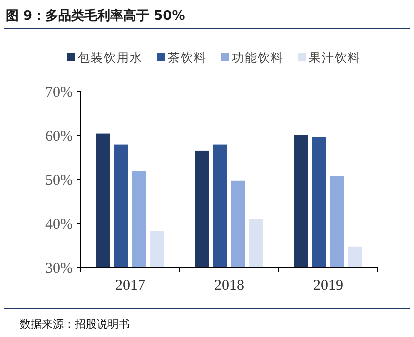  Describe the element at coordinates (187, 58) in the screenshot. I see `legend-label: 茶饮料` at that location.